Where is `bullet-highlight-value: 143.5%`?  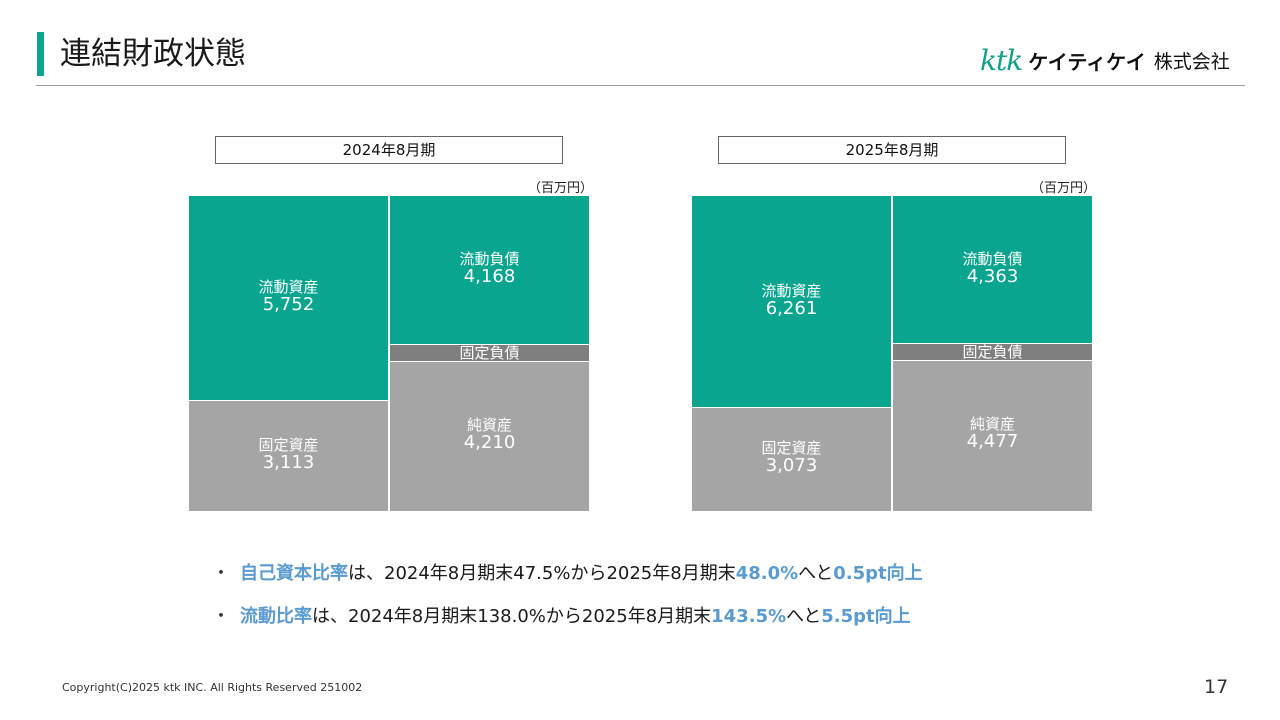
bullet-highlight-value: 143.5% is located at coordinates (749, 616).